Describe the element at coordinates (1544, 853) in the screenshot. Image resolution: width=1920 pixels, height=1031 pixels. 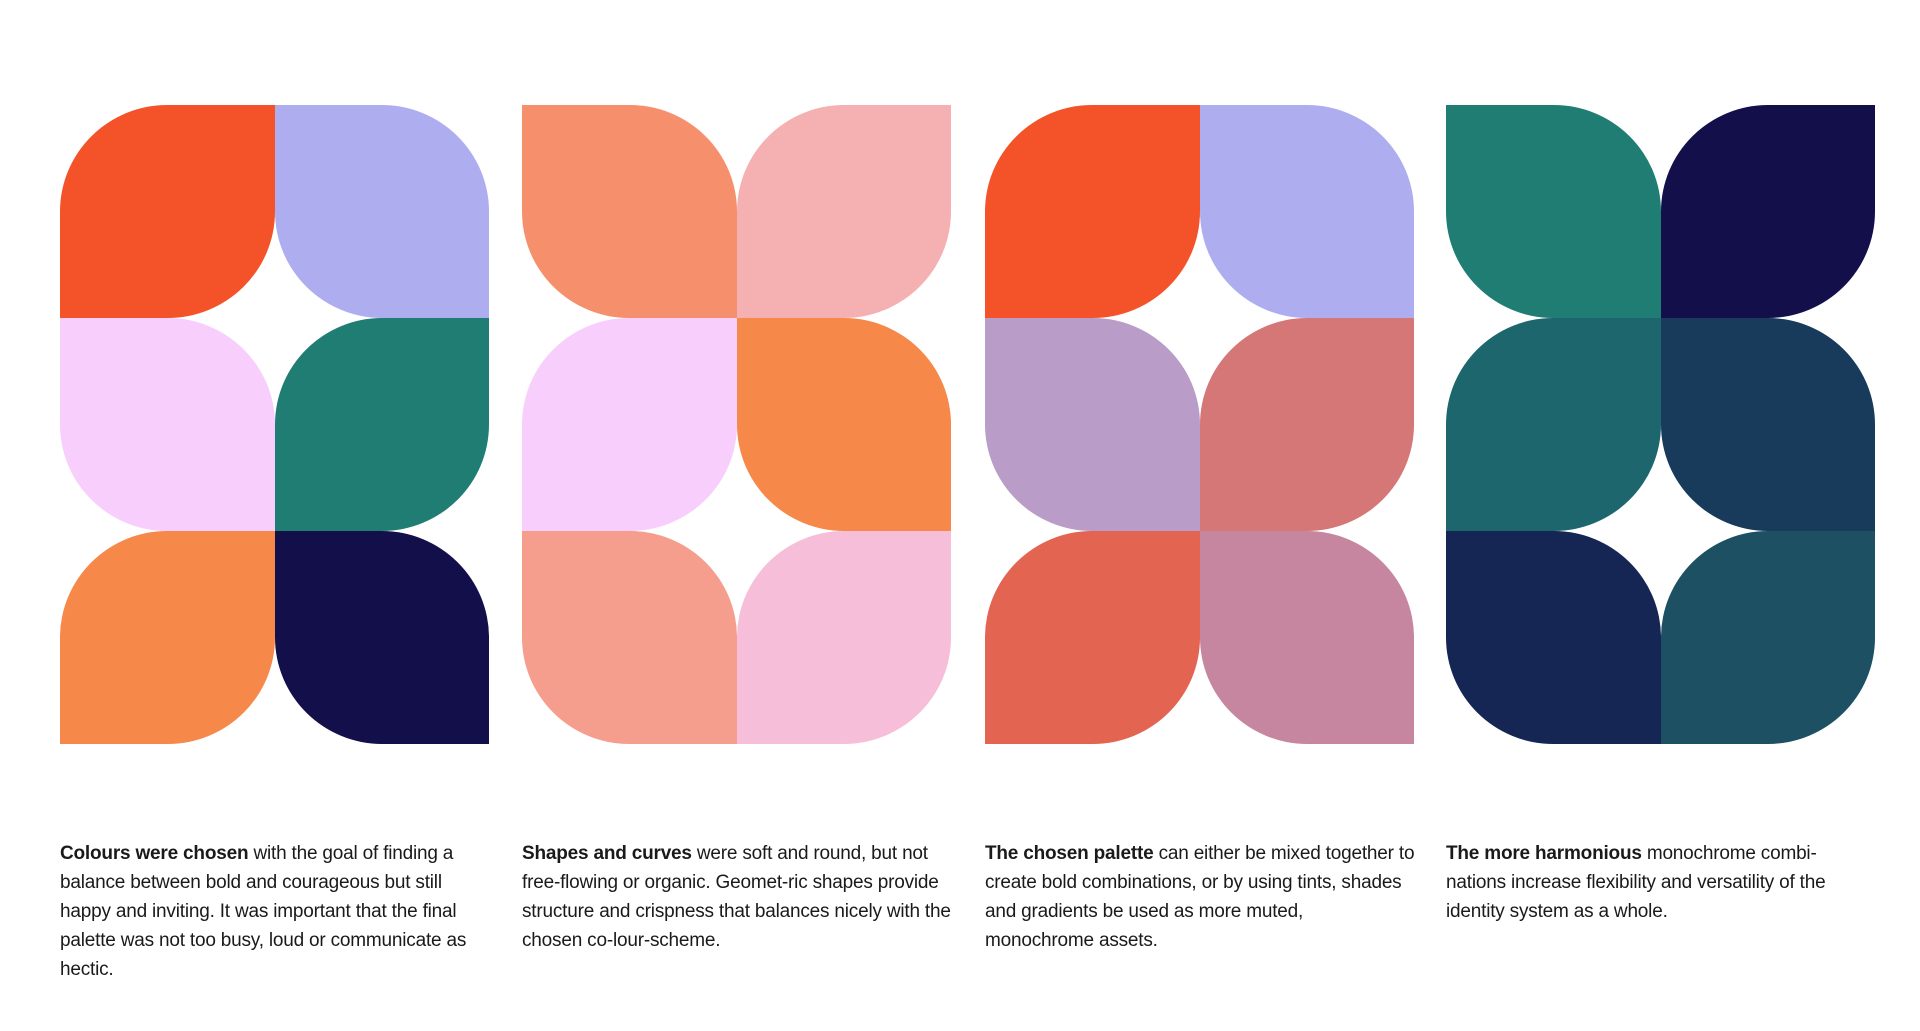
I see `caption-heading: The more harmonious` at that location.